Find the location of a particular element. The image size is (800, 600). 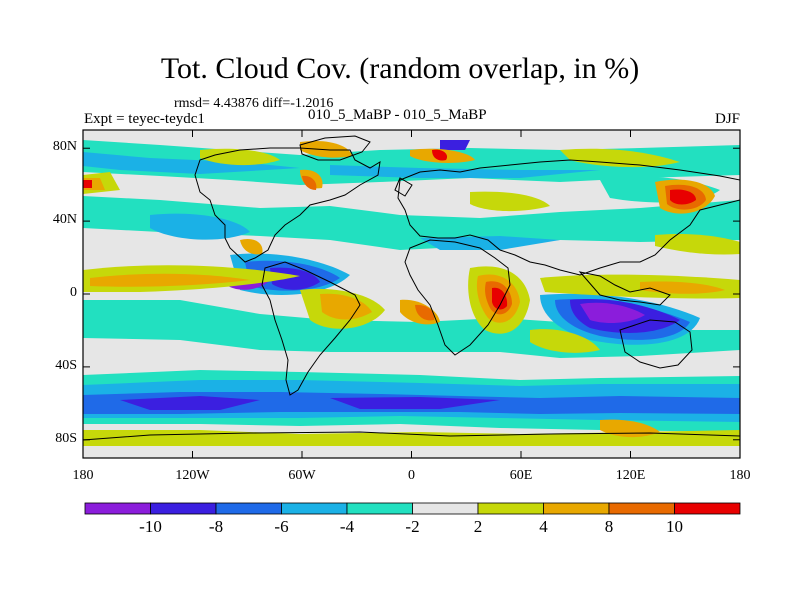

rmsd-label: rmsd= is located at coordinates (192, 103).